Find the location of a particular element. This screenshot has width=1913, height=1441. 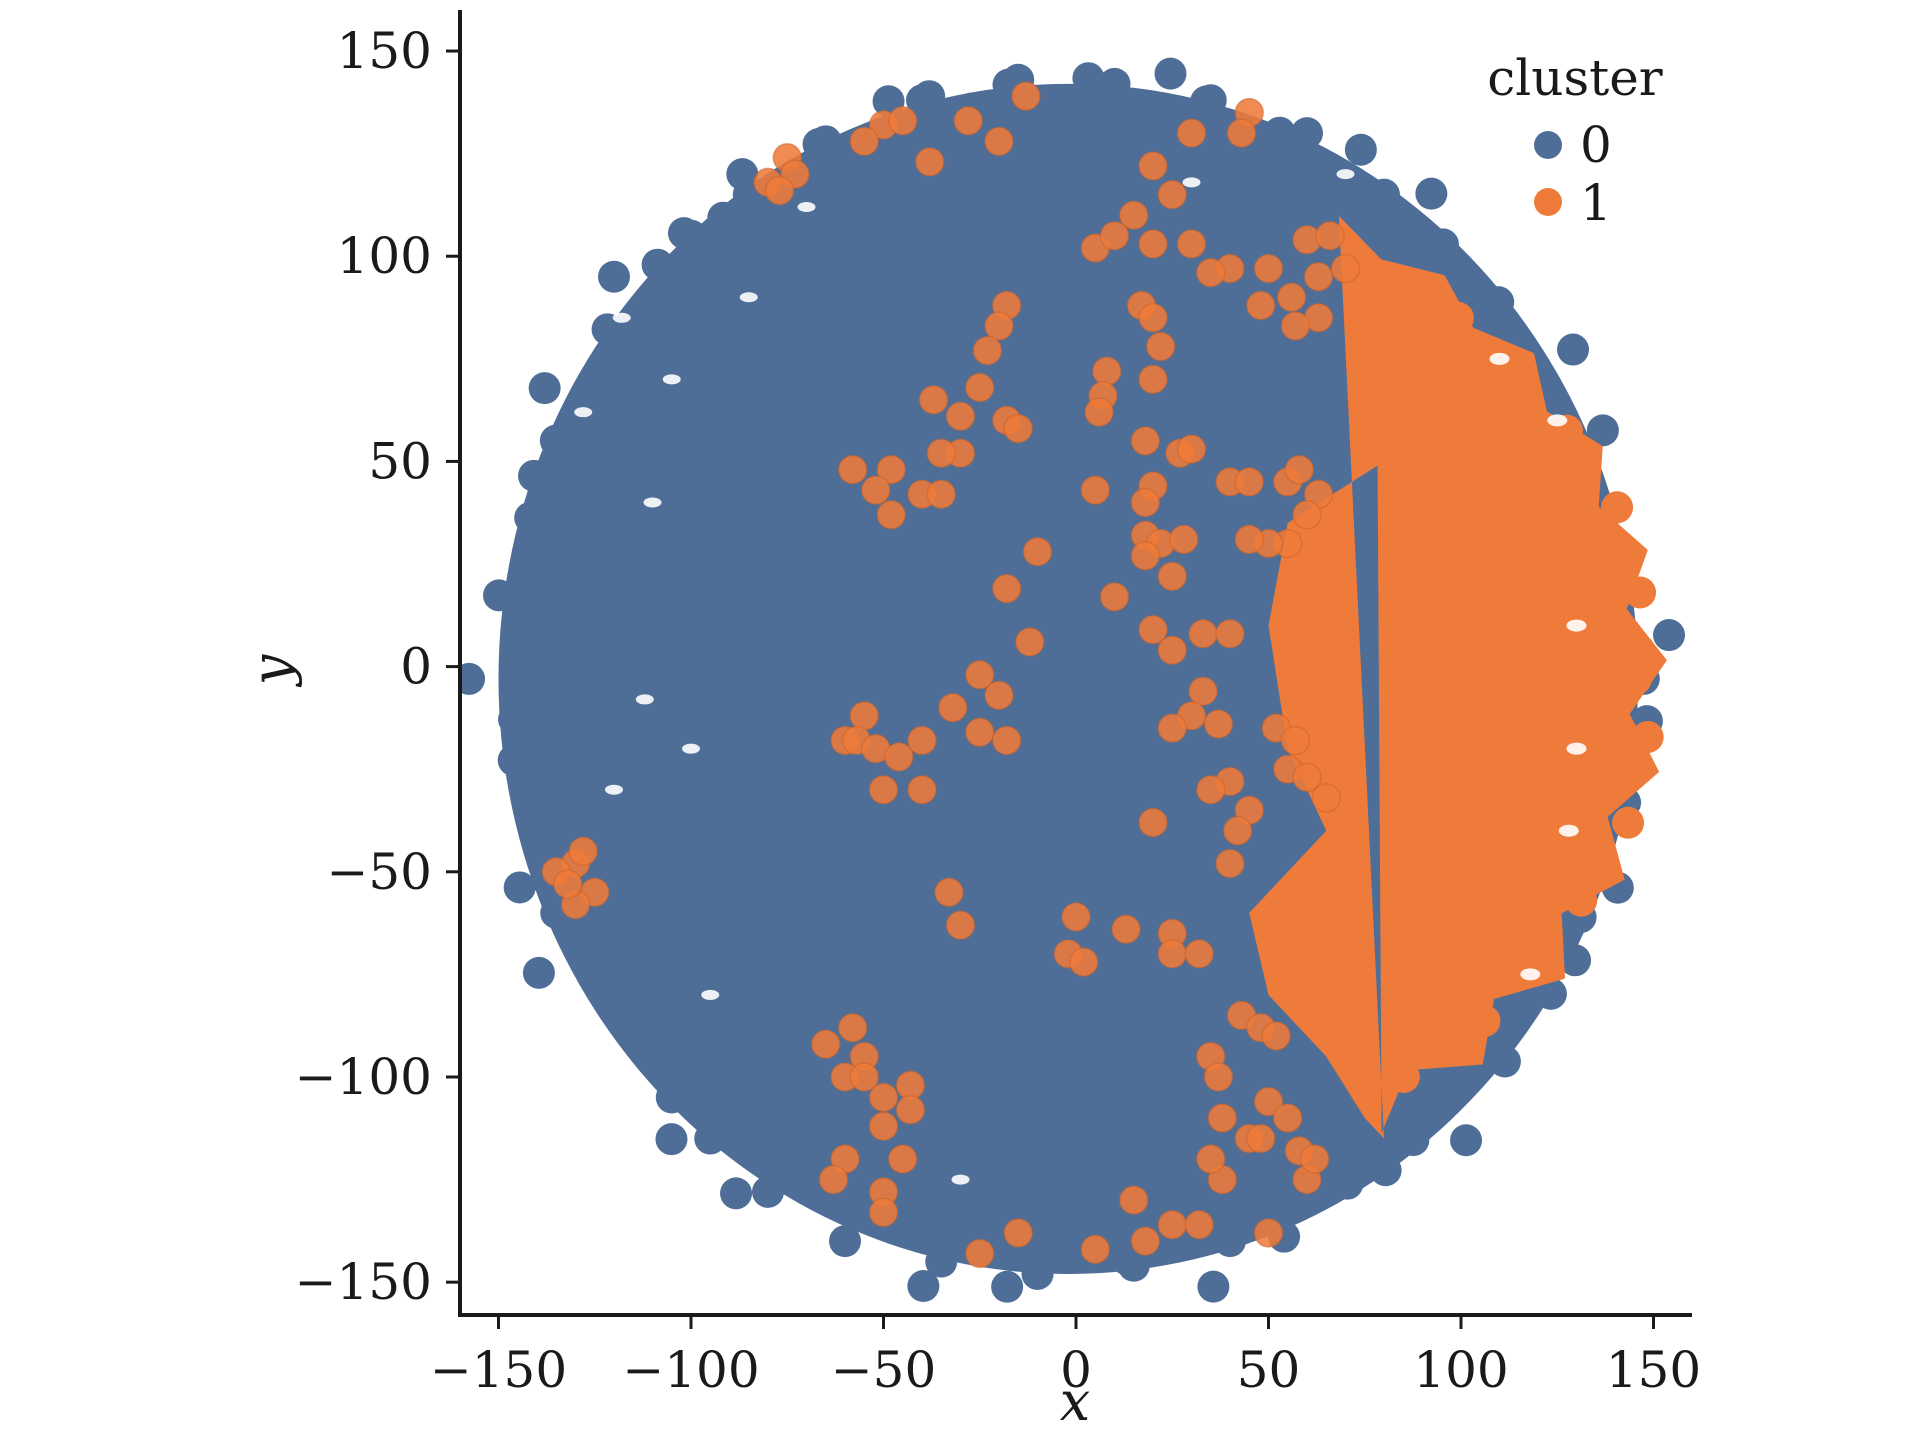

x-tick-label: 100 is located at coordinates (1460, 1370).